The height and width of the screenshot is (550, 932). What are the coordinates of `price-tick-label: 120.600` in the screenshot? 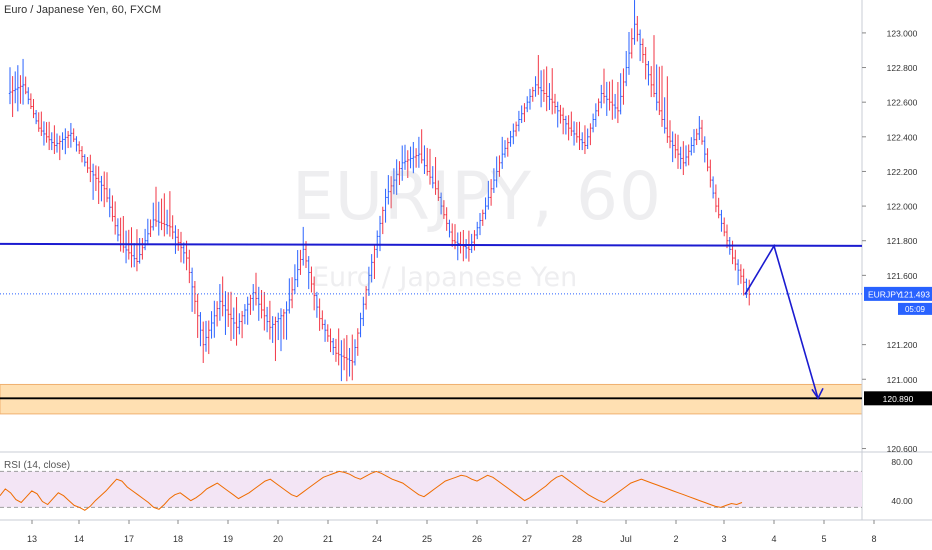 It's located at (902, 449).